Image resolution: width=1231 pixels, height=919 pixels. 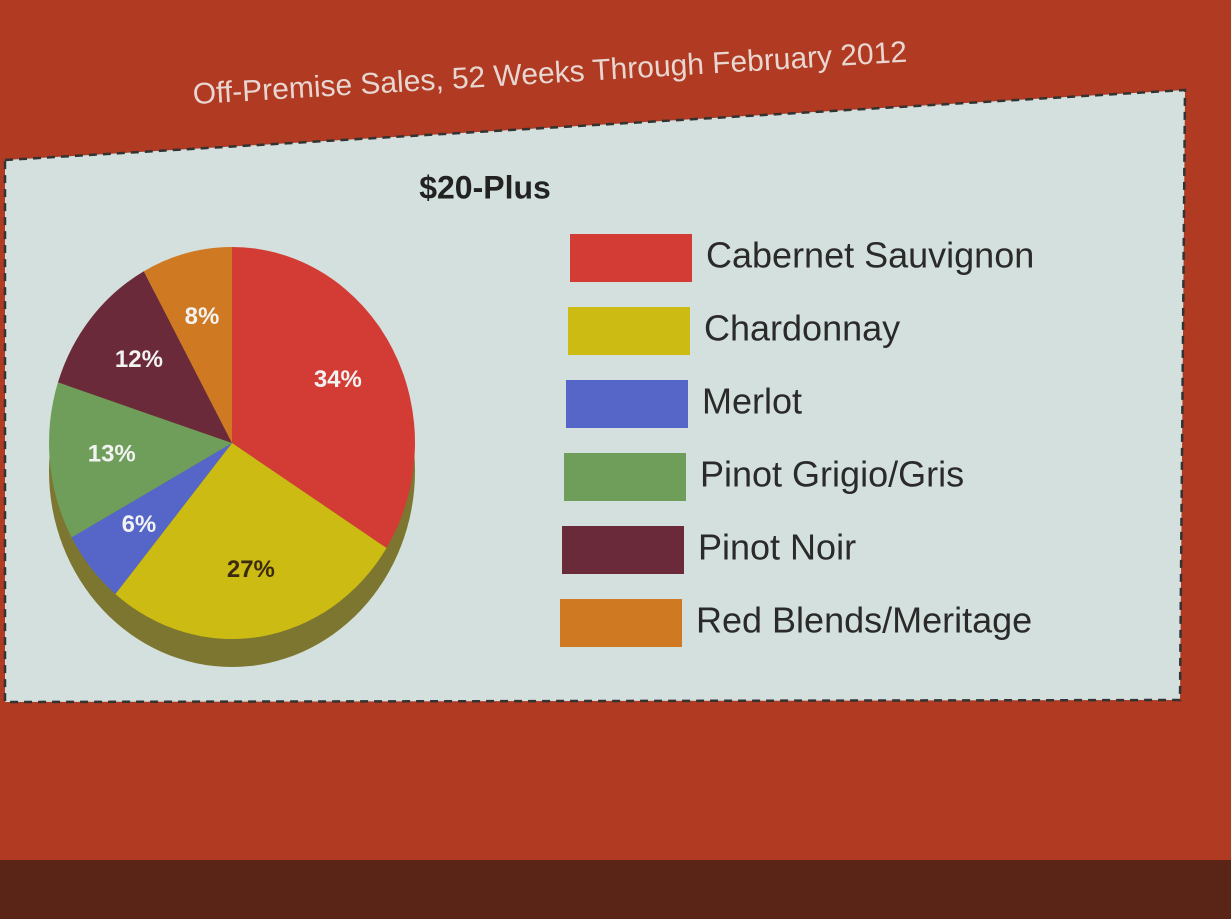 I want to click on slice-label: 12%, so click(x=139, y=359).